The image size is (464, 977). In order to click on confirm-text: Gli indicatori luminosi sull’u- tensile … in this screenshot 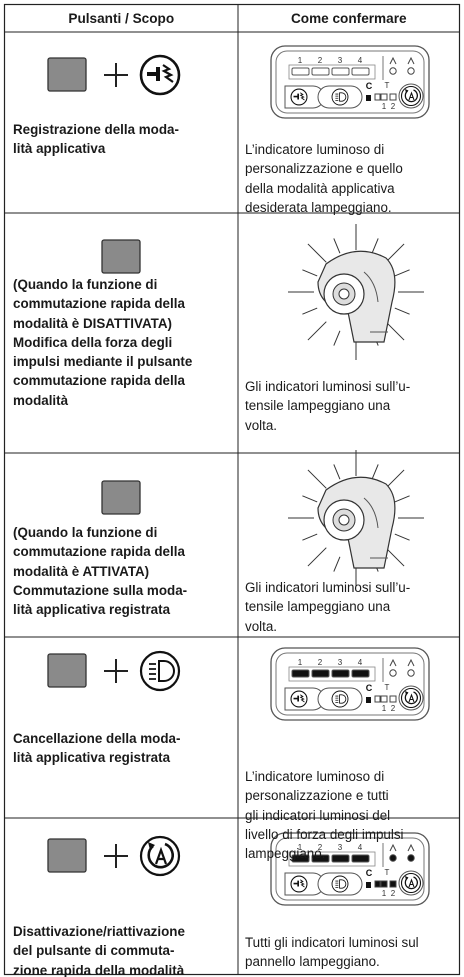, I will do `click(328, 607)`.